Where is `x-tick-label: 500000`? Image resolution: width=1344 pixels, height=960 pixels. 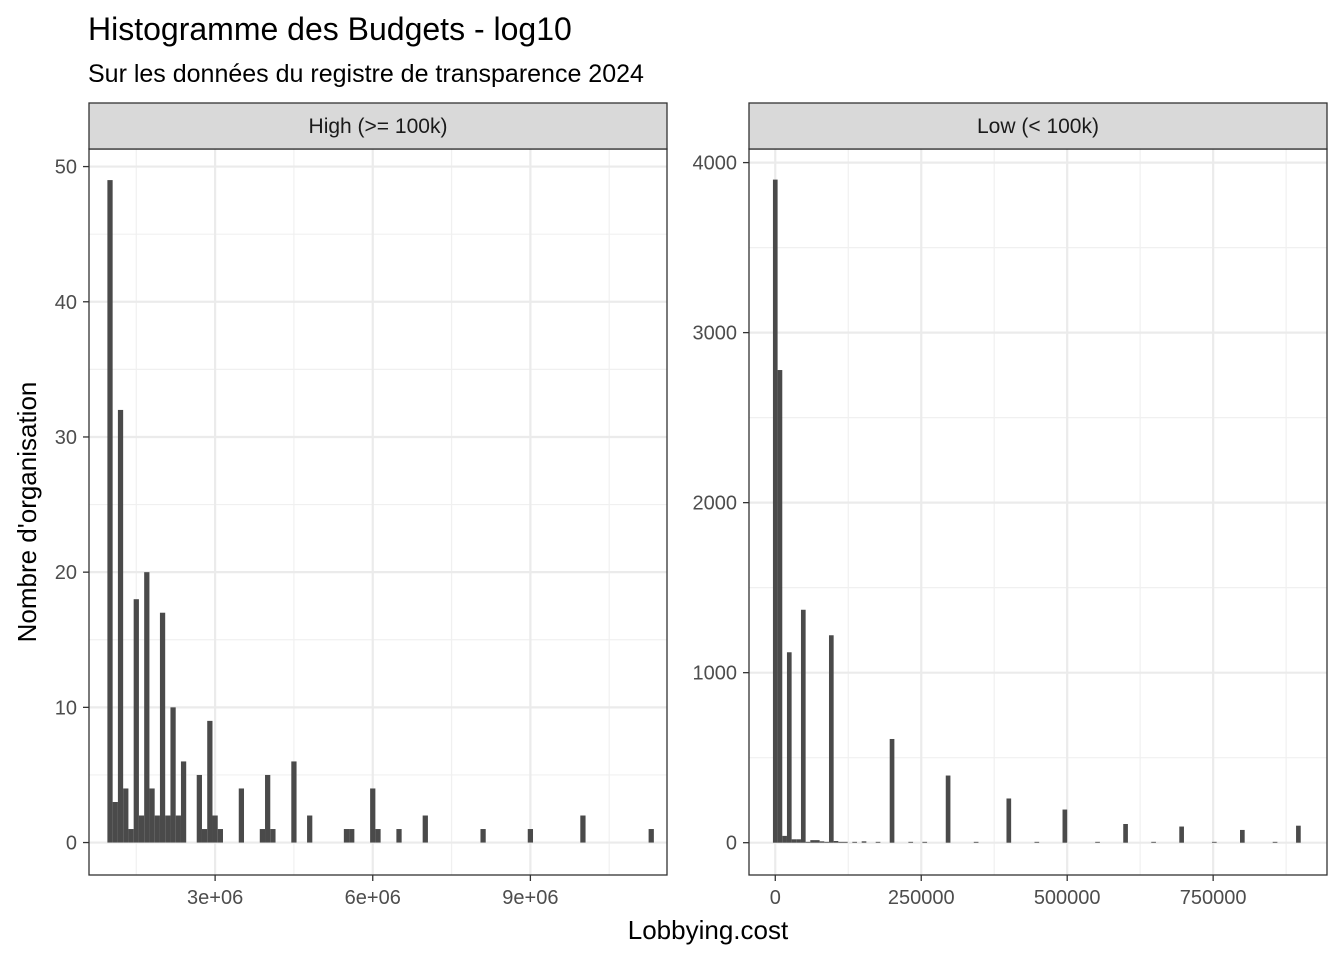 x-tick-label: 500000 is located at coordinates (1067, 898).